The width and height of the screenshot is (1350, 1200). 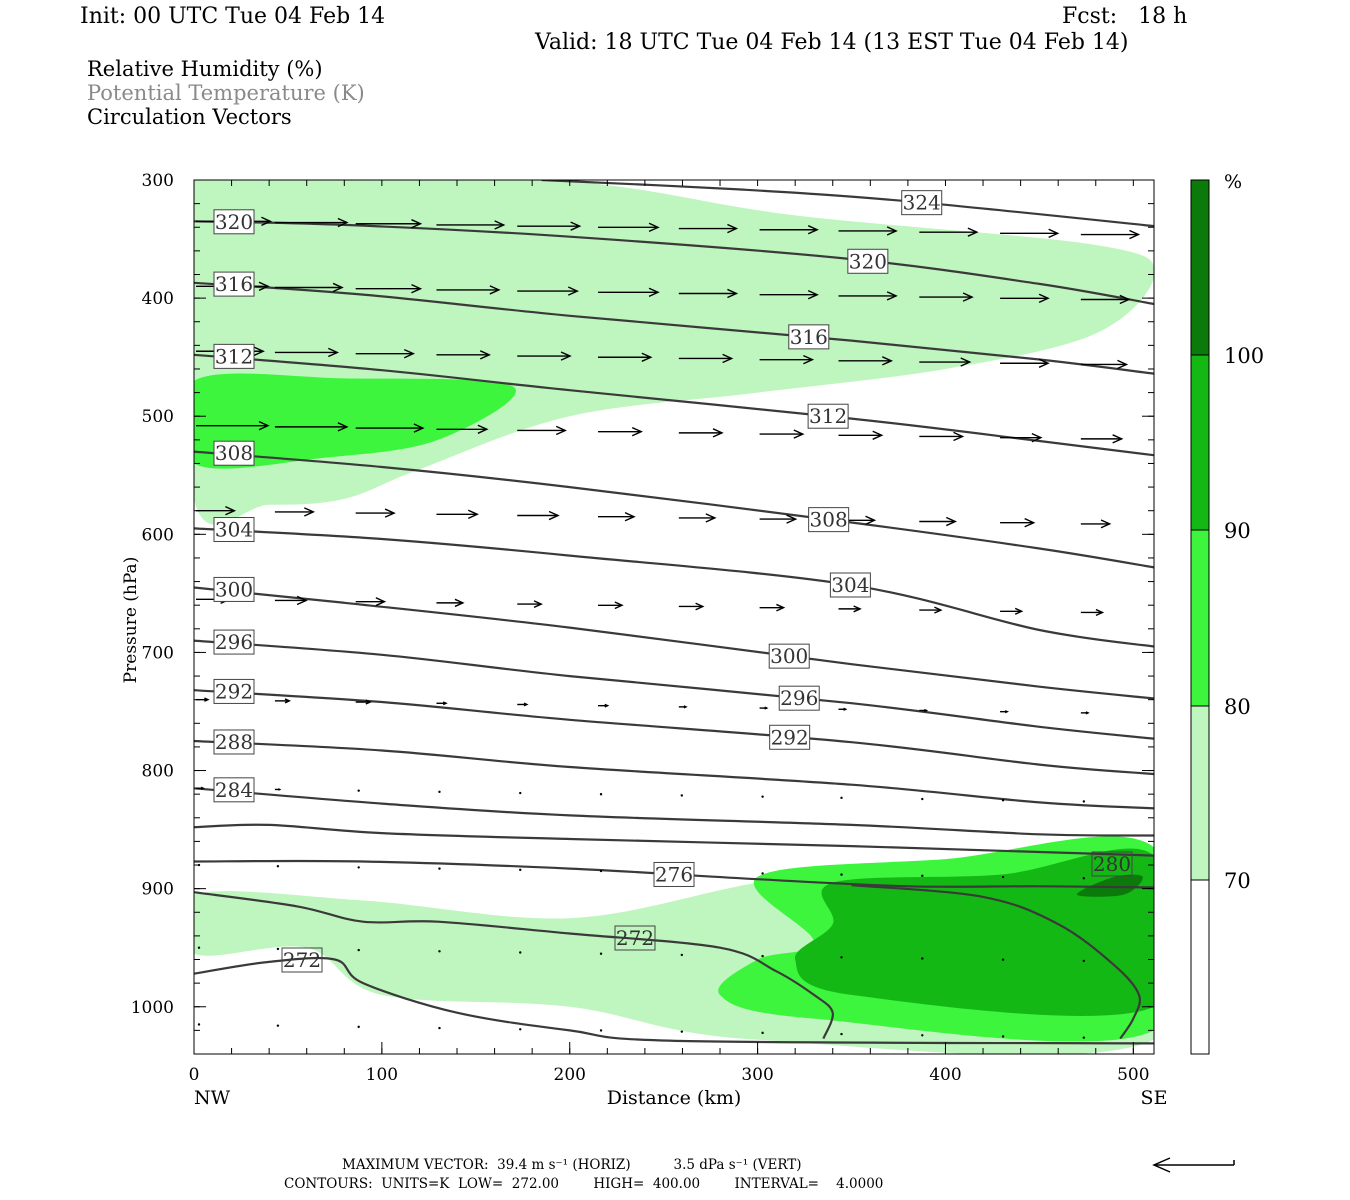 I want to click on colorbar-label-70: 70, so click(x=1237, y=881).